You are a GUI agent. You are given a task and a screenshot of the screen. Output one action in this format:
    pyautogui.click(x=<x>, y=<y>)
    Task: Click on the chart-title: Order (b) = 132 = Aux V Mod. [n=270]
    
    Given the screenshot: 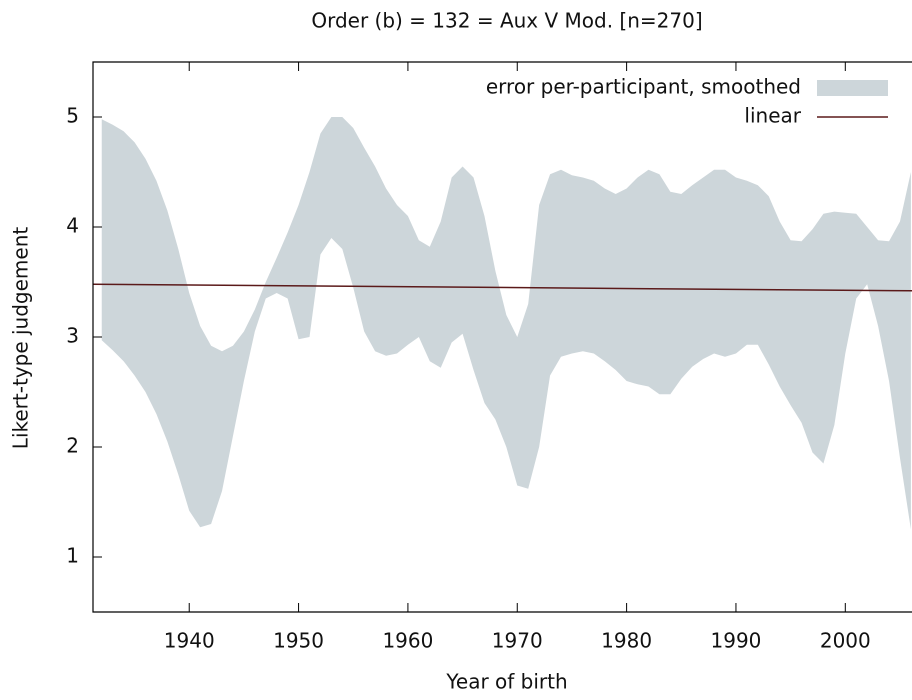 What is the action you would take?
    pyautogui.click(x=506, y=21)
    